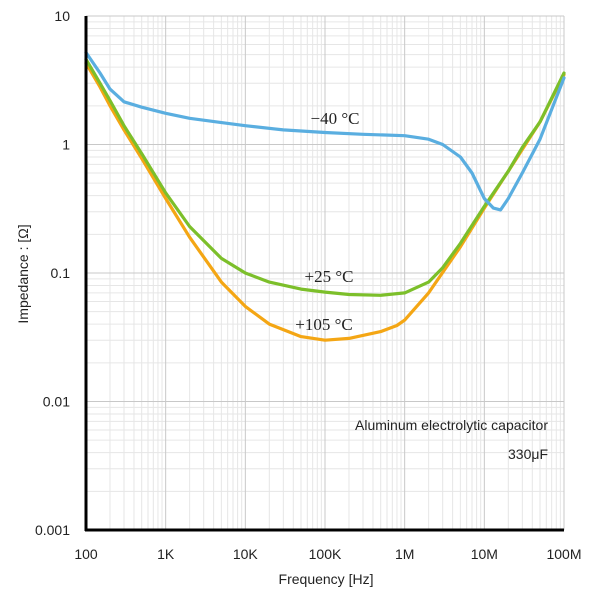 This screenshot has width=598, height=593. Describe the element at coordinates (86, 554) in the screenshot. I see `x-tick-label: 100` at that location.